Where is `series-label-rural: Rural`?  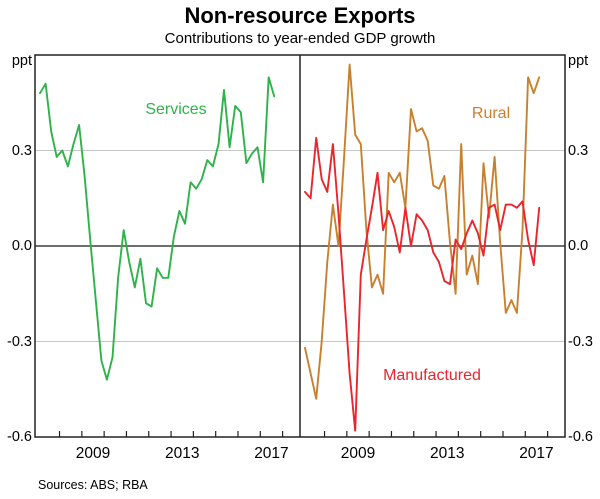 series-label-rural: Rural is located at coordinates (491, 113).